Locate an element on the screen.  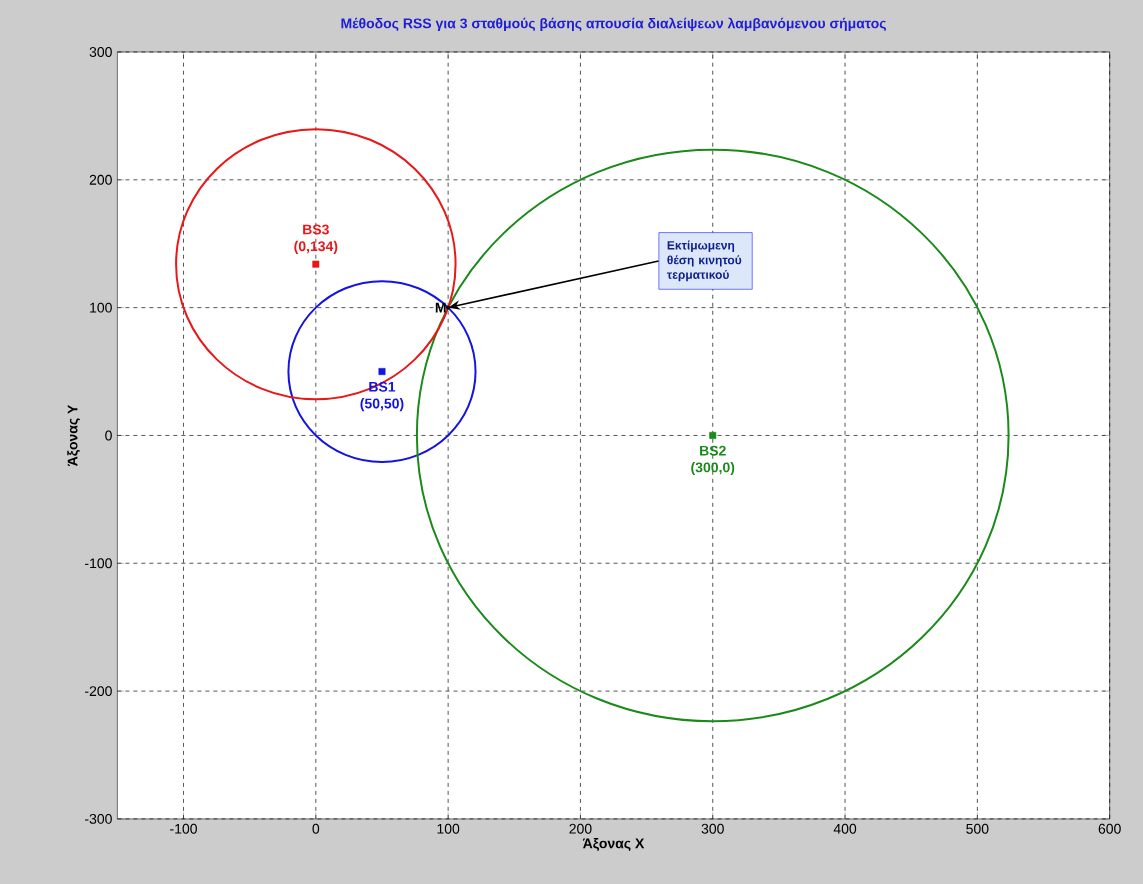
y-tick-label: -100 is located at coordinates (98, 563).